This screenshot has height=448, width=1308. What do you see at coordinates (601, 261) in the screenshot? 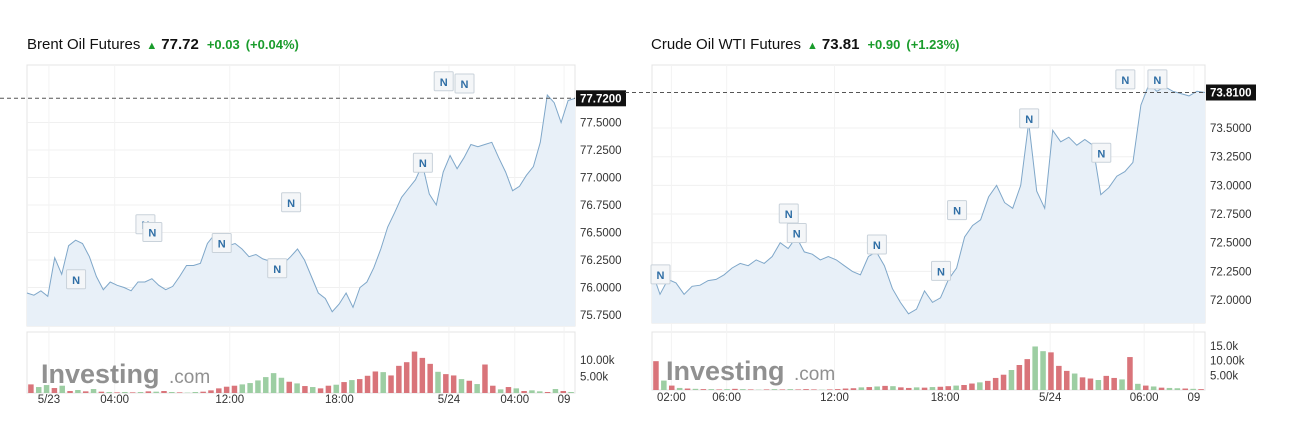
I see `y-tick-label: 76.2500` at bounding box center [601, 261].